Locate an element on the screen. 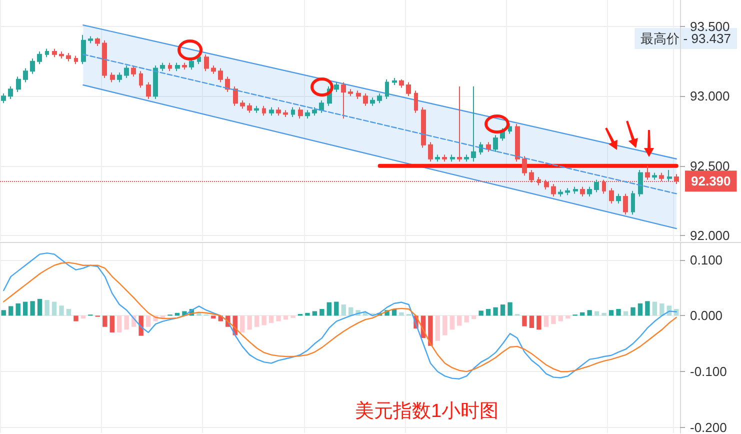 Image resolution: width=741 pixels, height=434 pixels. y-tick-label: 92.500 is located at coordinates (710, 166).